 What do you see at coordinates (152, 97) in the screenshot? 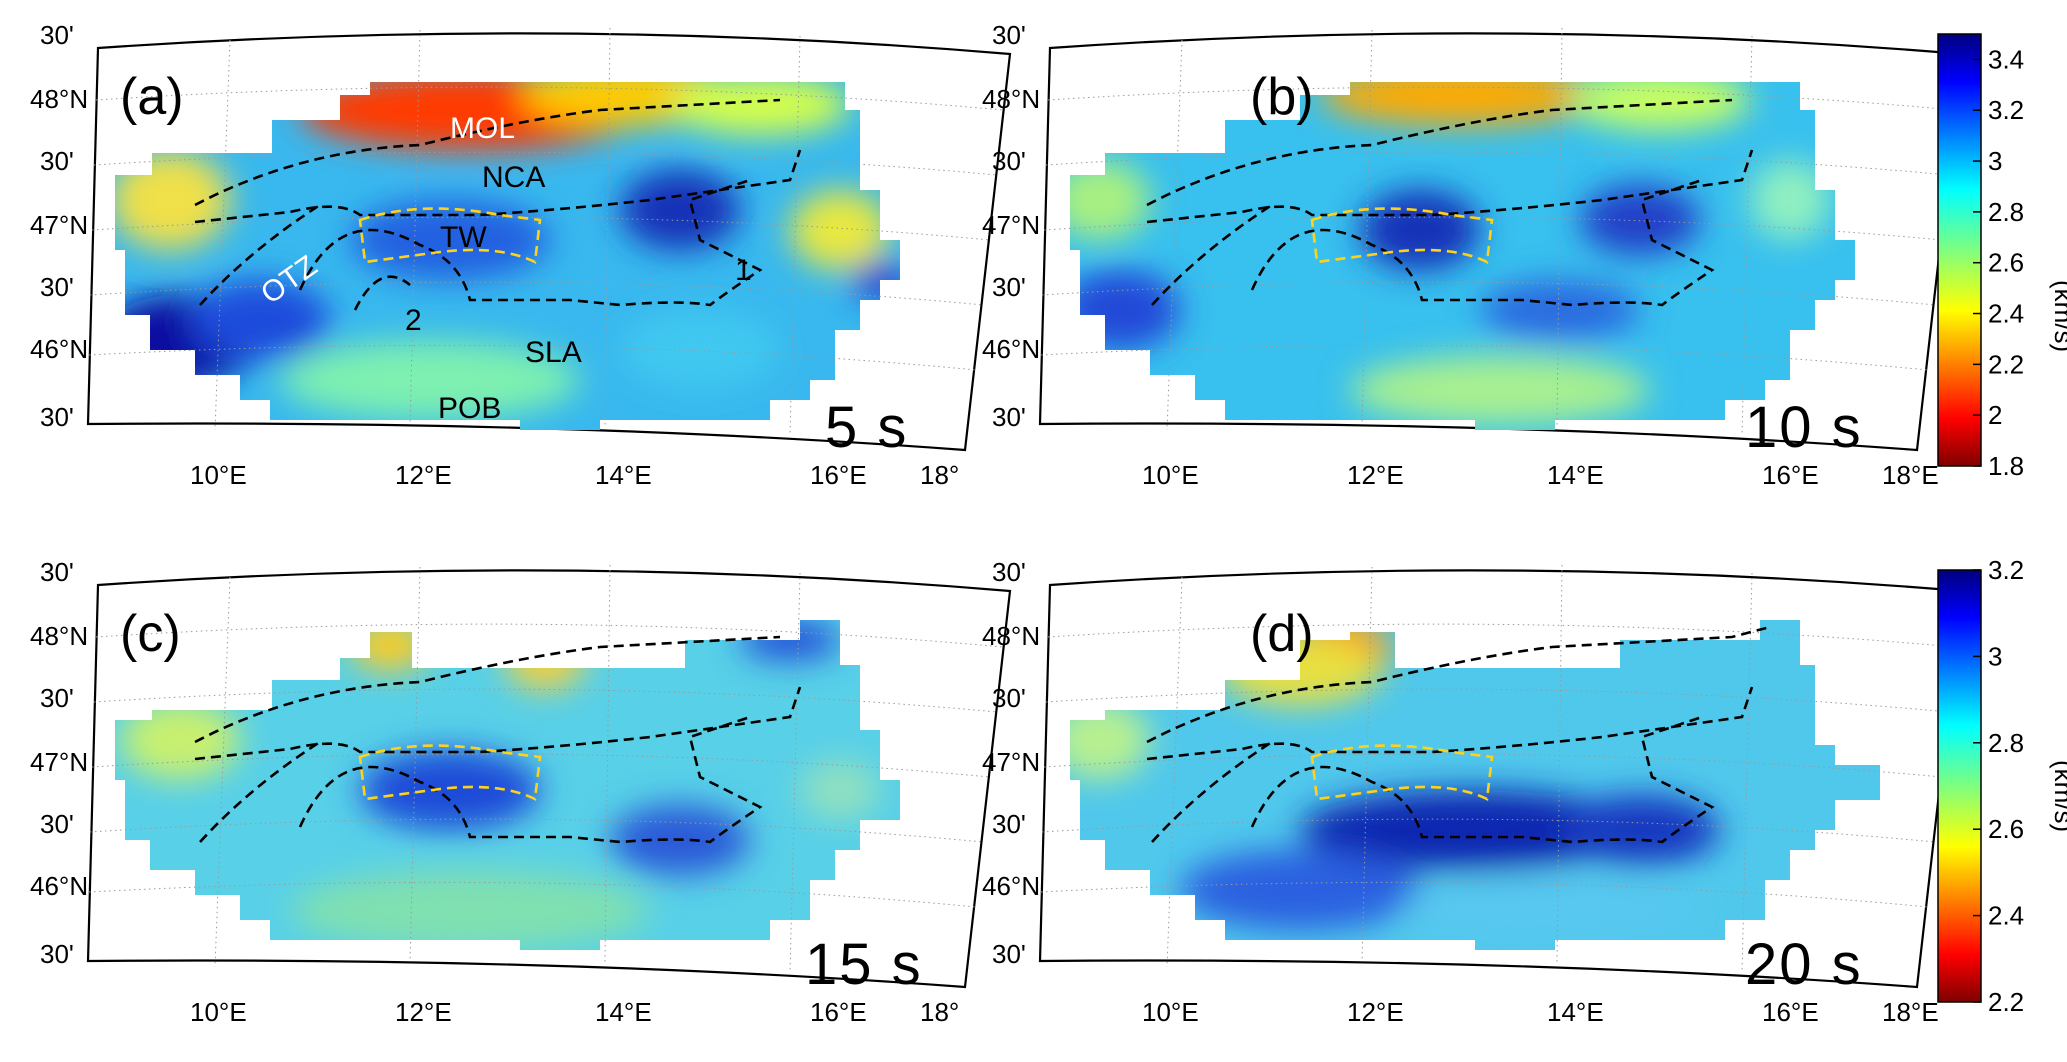
I see `panel-label-a: (a)` at bounding box center [152, 97].